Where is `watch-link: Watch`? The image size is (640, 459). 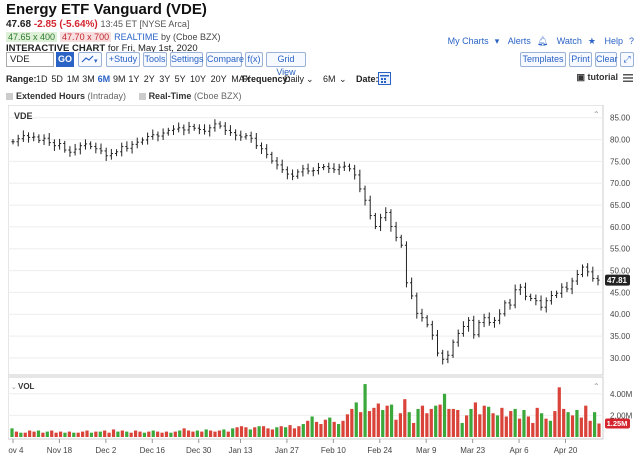 watch-link: Watch is located at coordinates (569, 41).